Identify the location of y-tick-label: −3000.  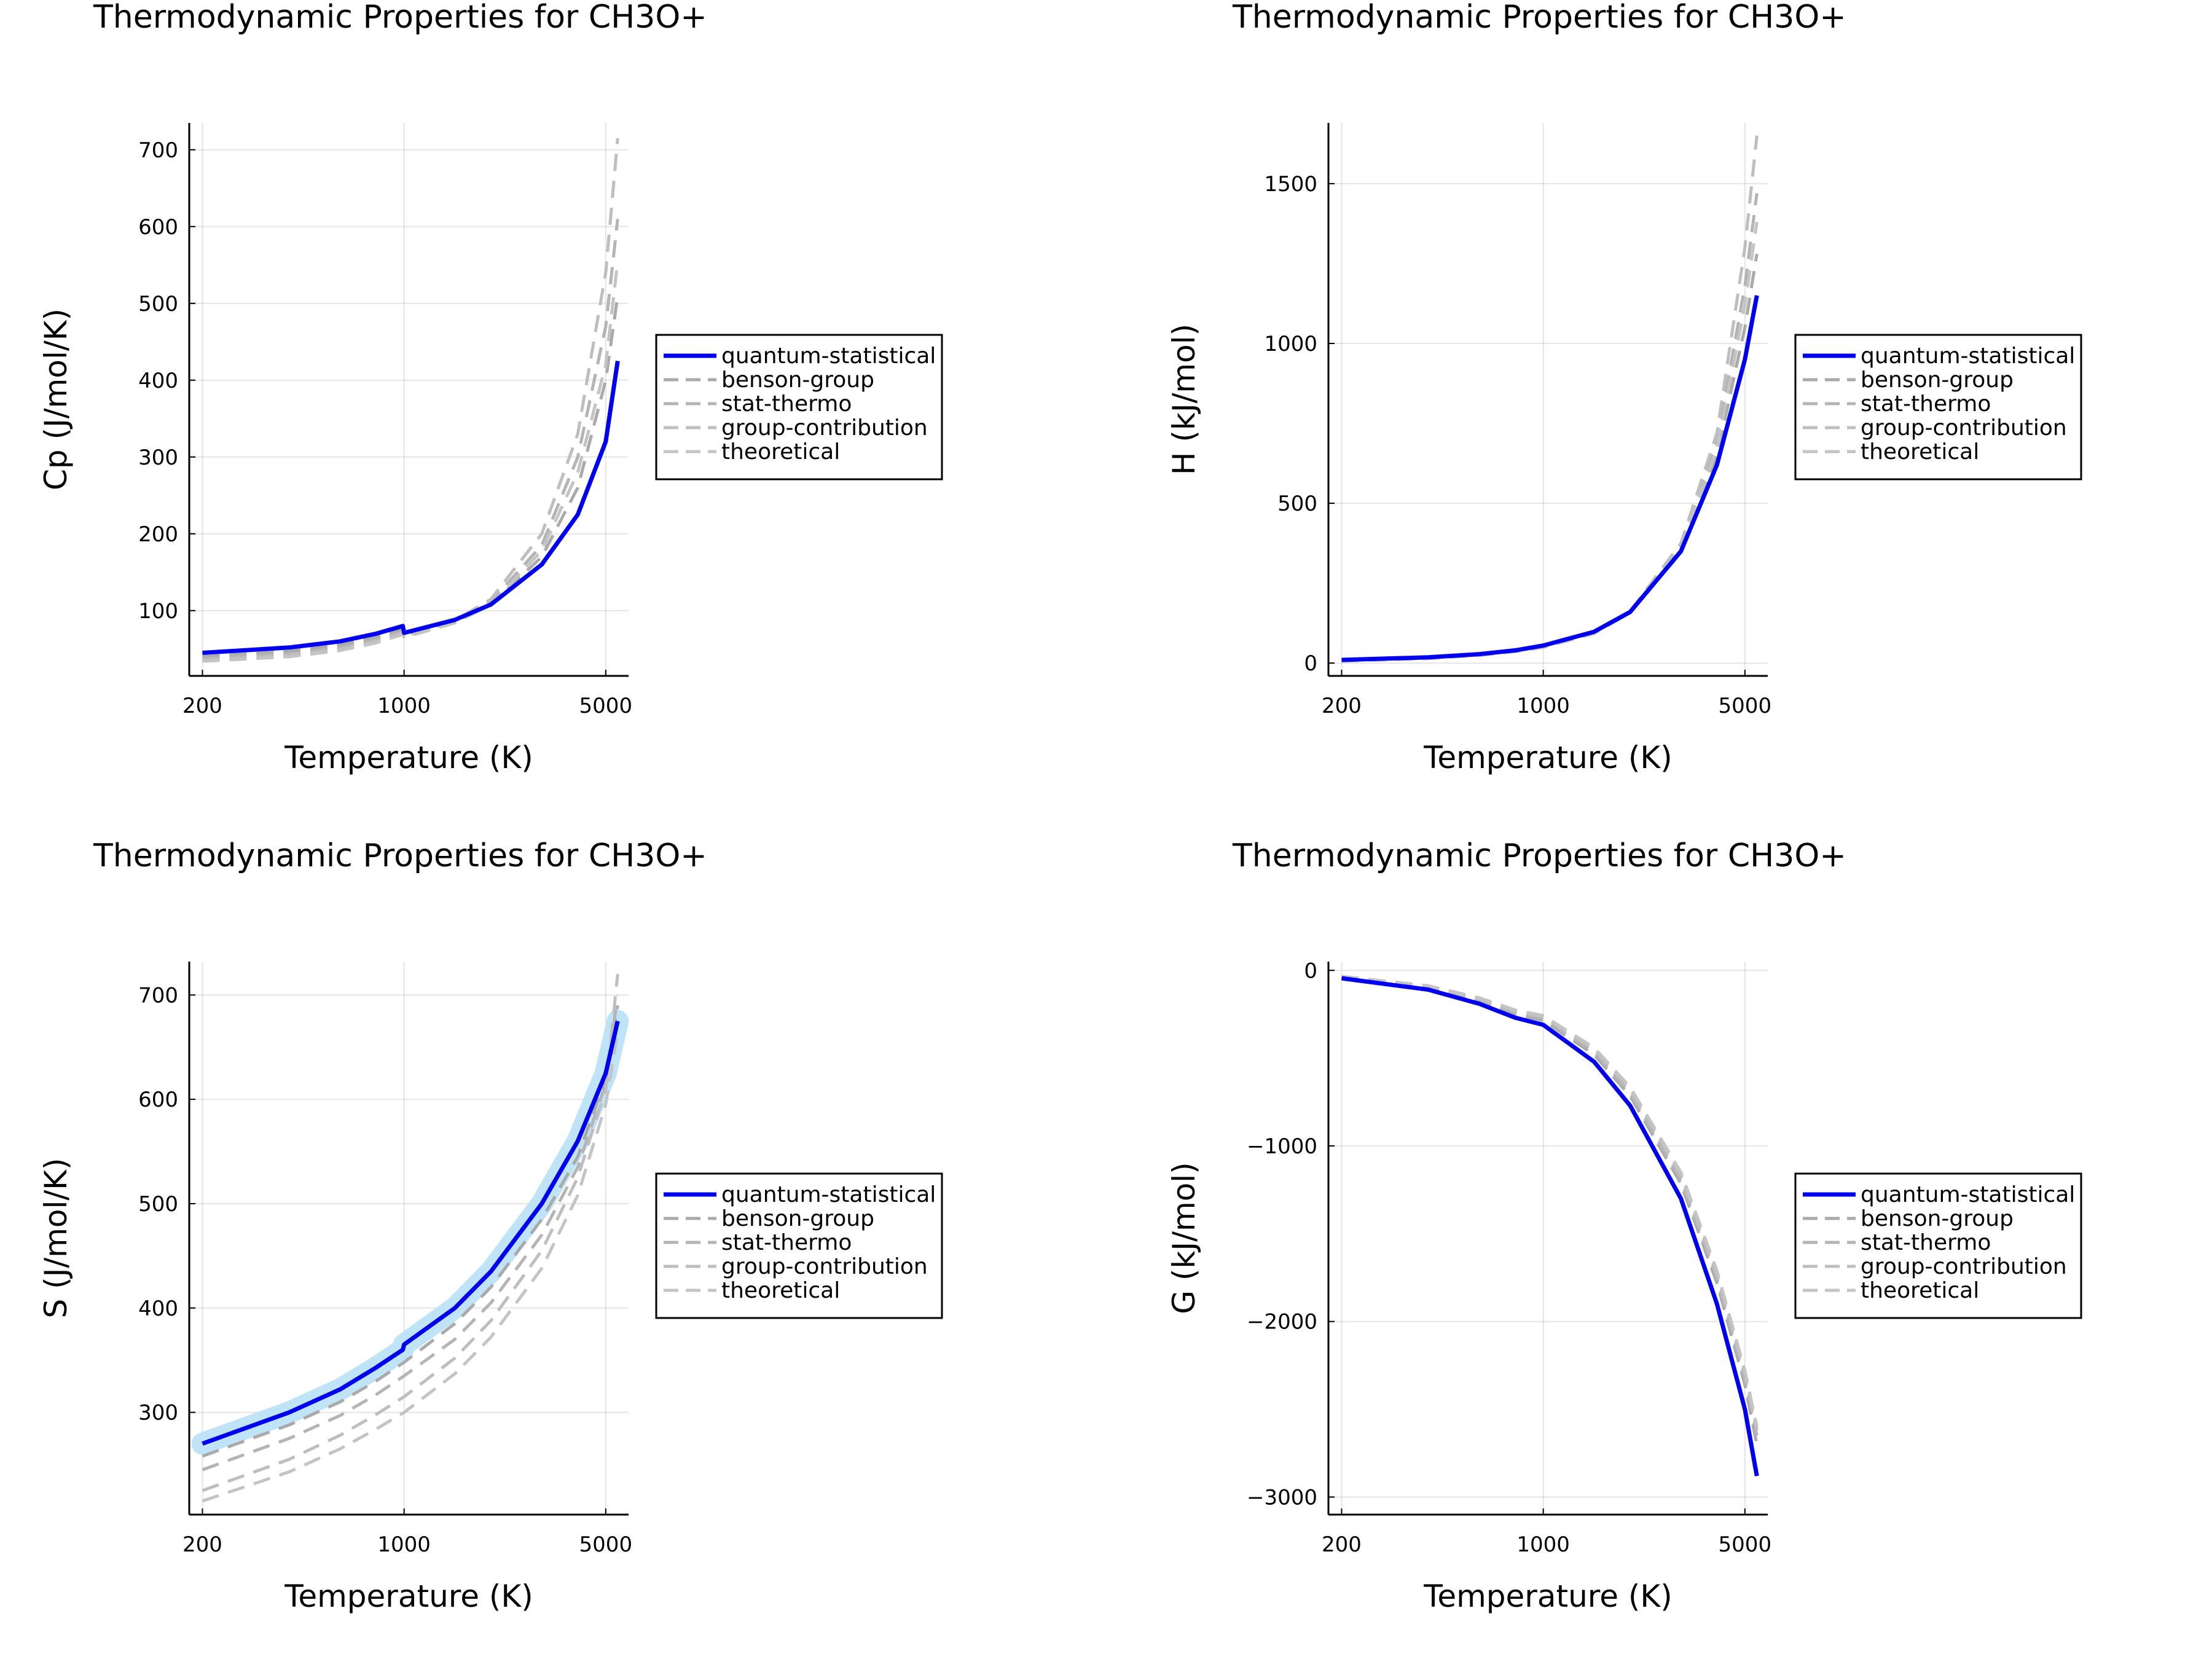
(1282, 1497).